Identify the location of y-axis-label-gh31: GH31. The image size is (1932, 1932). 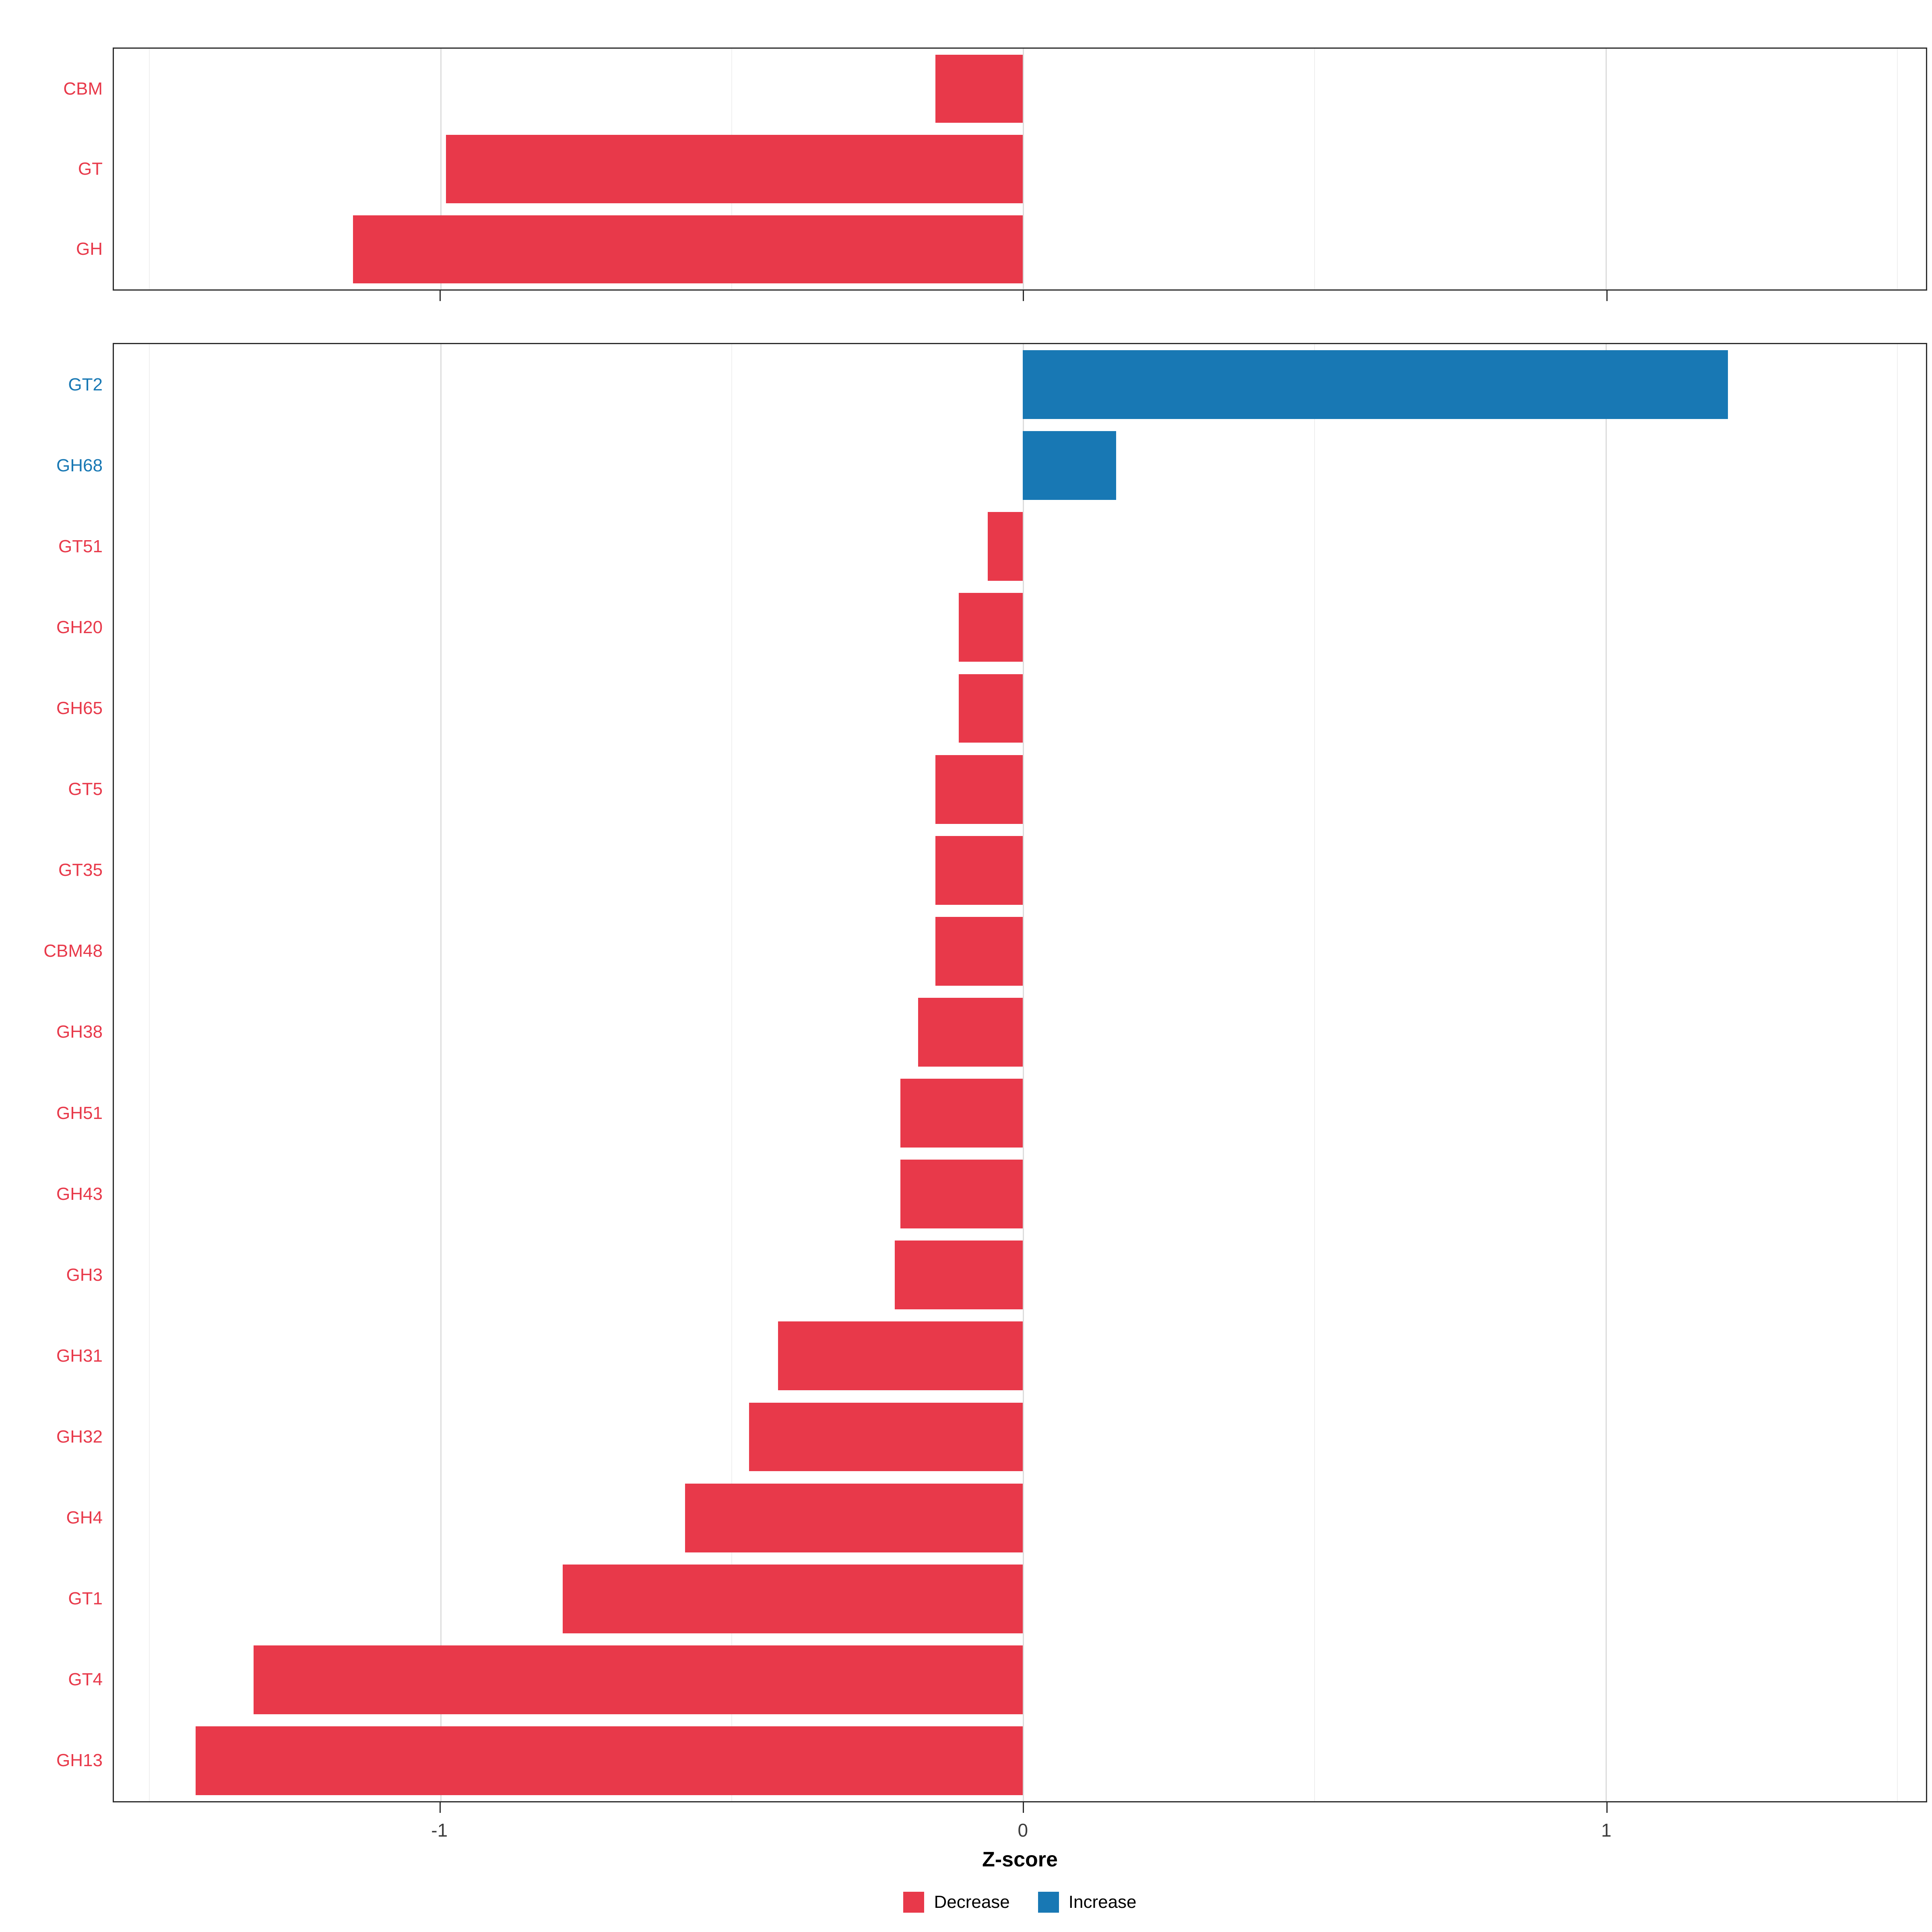
(79, 1356).